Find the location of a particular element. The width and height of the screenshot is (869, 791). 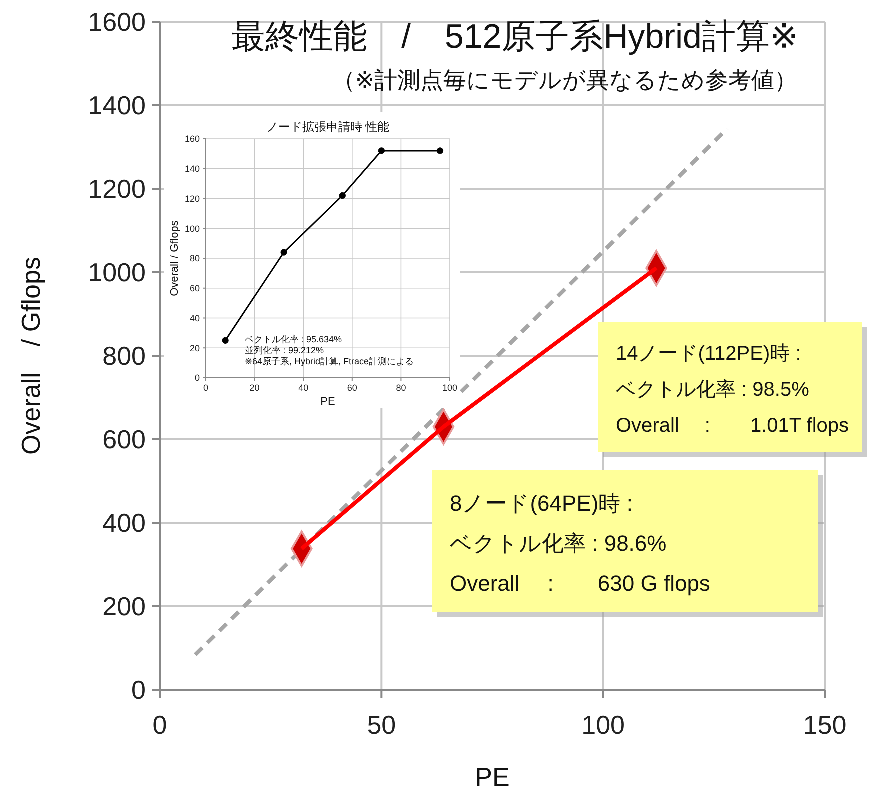

annotation: 14ノード(112PE)時 : ベクトル化率 : 98.5% Overall : 1.01T flops is located at coordinates (733, 390).